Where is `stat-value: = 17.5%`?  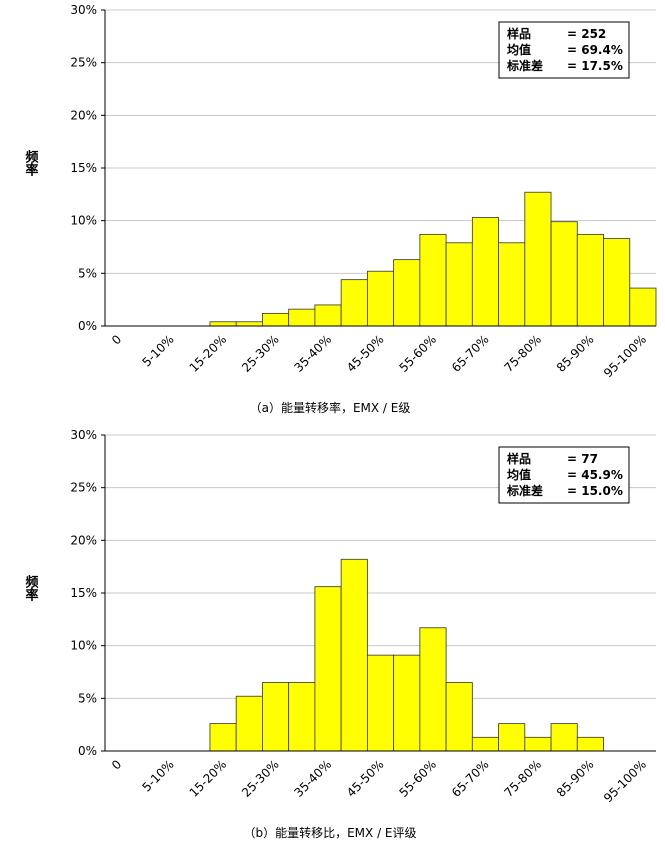 stat-value: = 17.5% is located at coordinates (595, 66).